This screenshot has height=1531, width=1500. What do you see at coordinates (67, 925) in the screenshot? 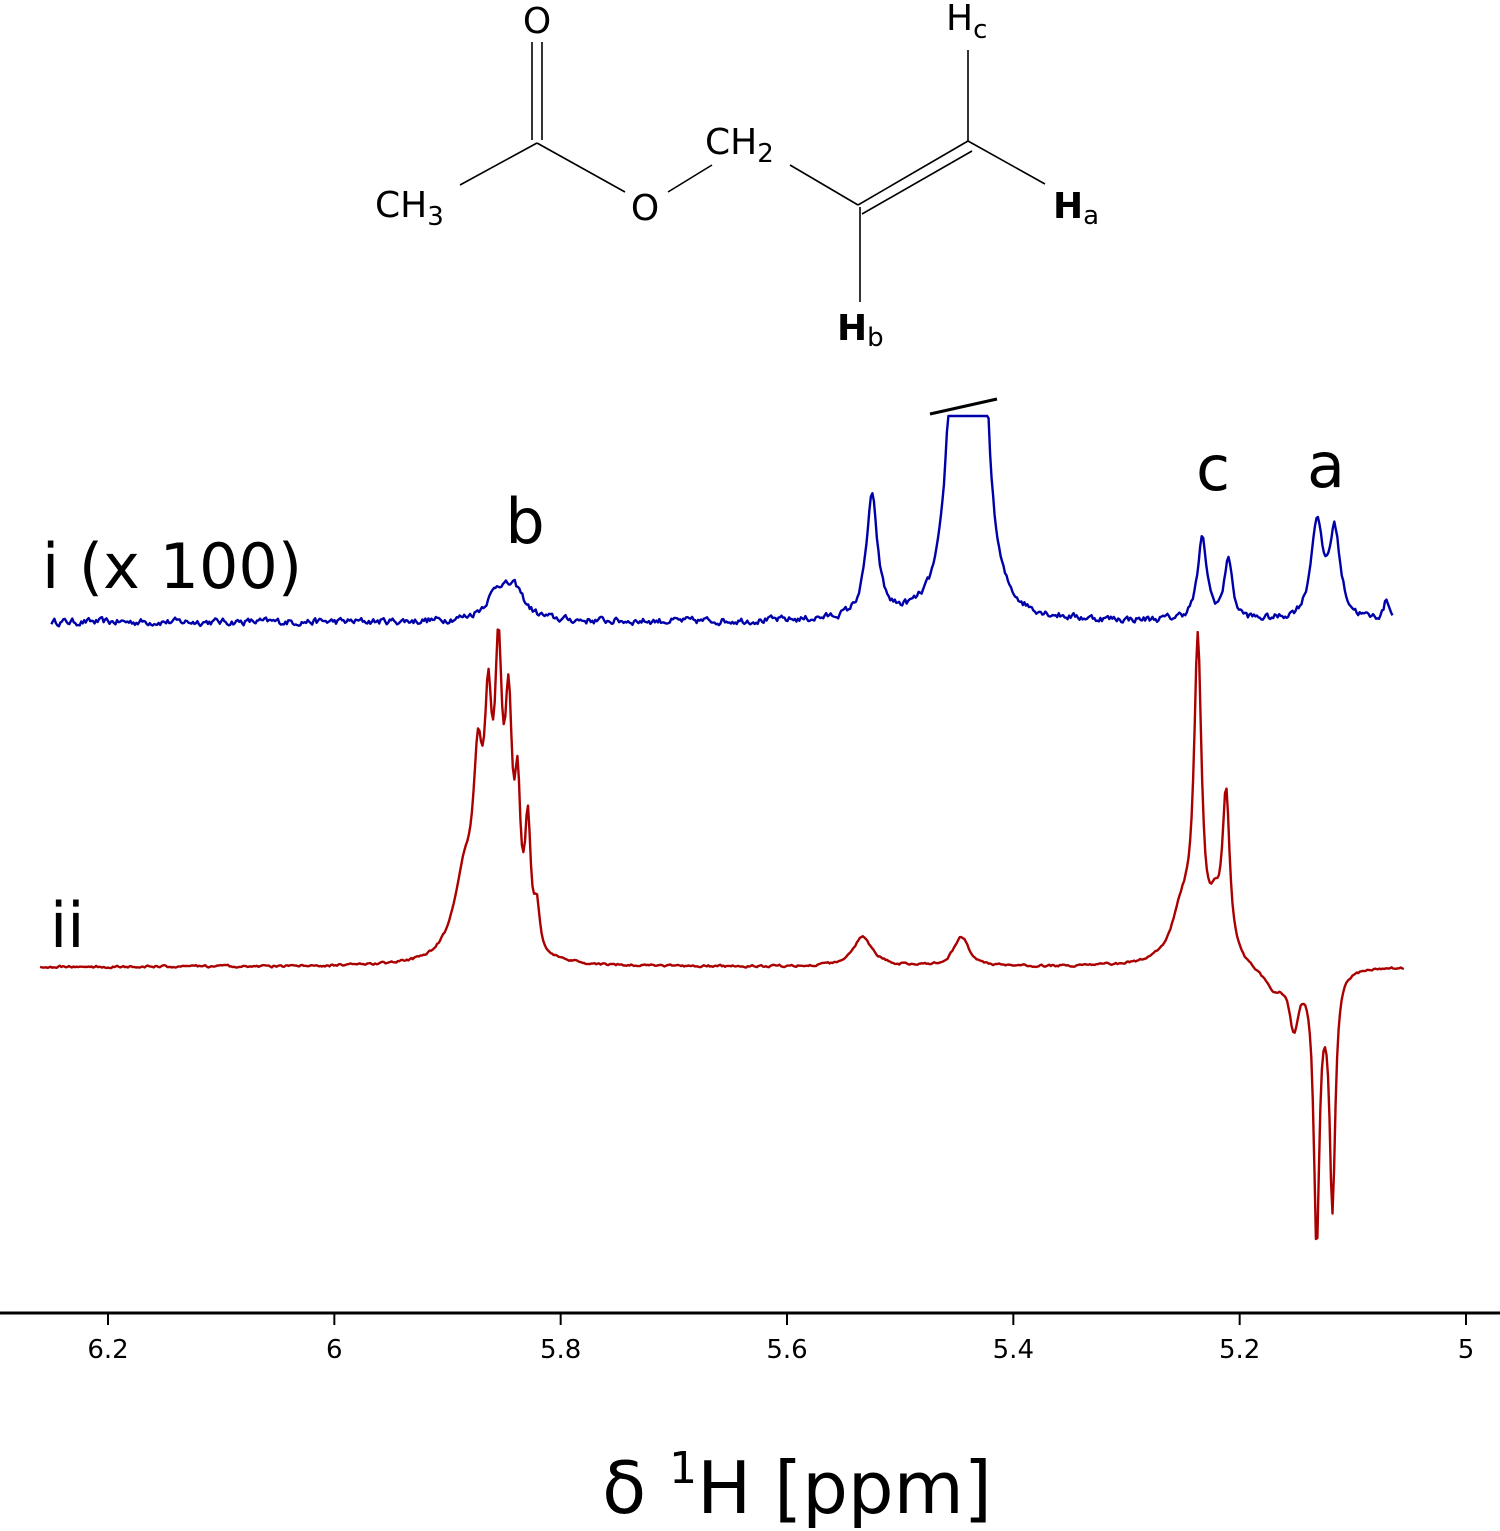
I see `series-label-ii: ii` at bounding box center [67, 925].